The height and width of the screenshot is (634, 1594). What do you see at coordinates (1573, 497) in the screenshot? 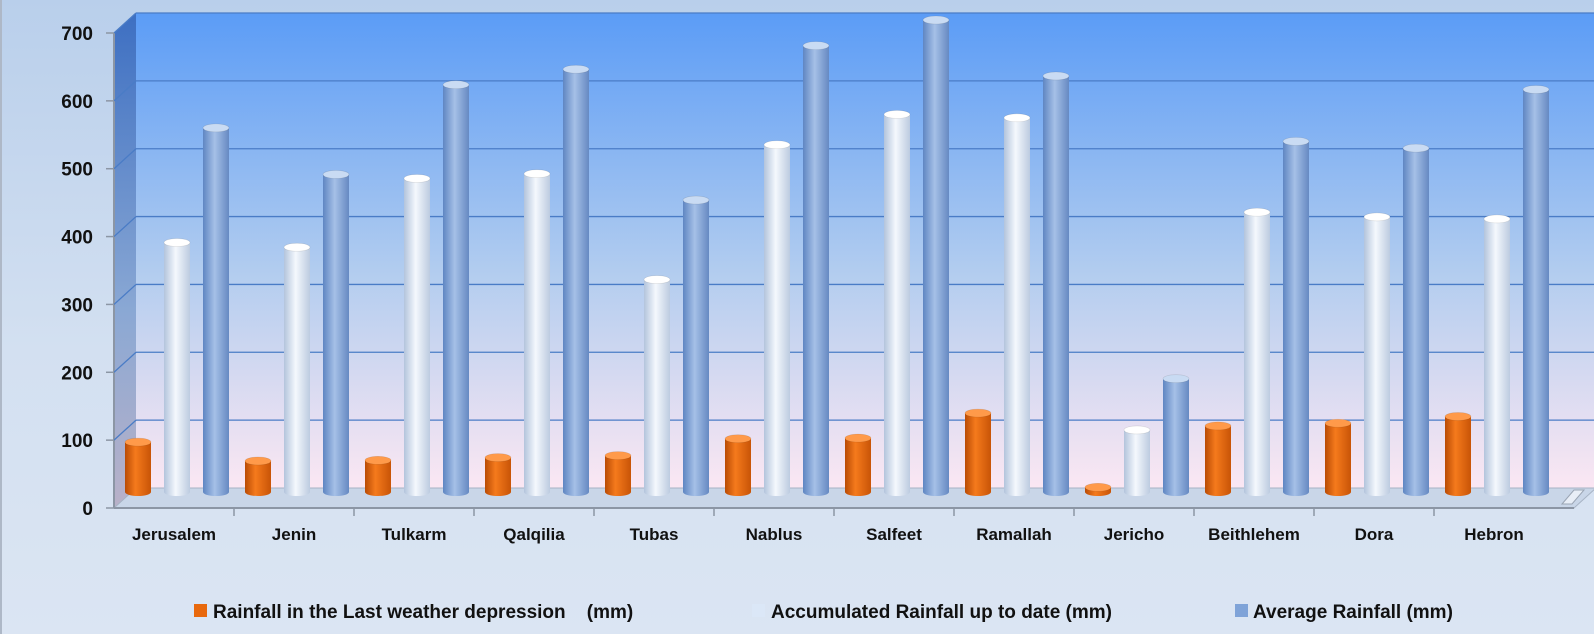
I see `axis-corner` at bounding box center [1573, 497].